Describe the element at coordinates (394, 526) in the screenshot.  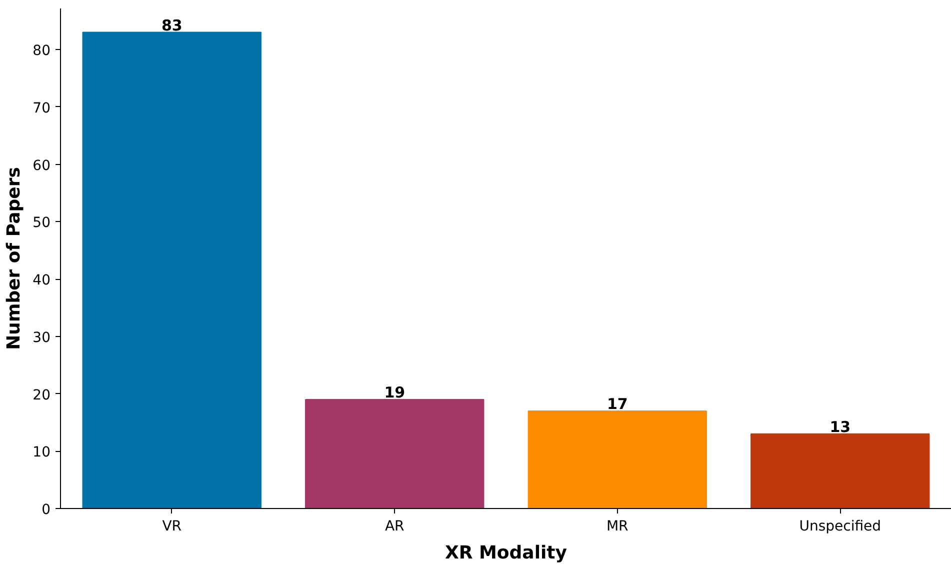
I see `x-tick-label: AR` at that location.